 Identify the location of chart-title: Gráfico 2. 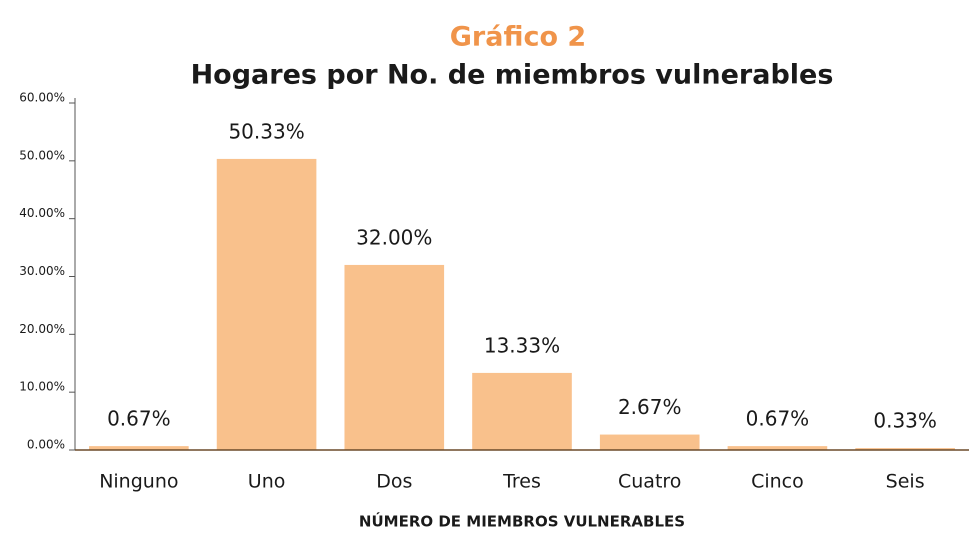
(518, 37).